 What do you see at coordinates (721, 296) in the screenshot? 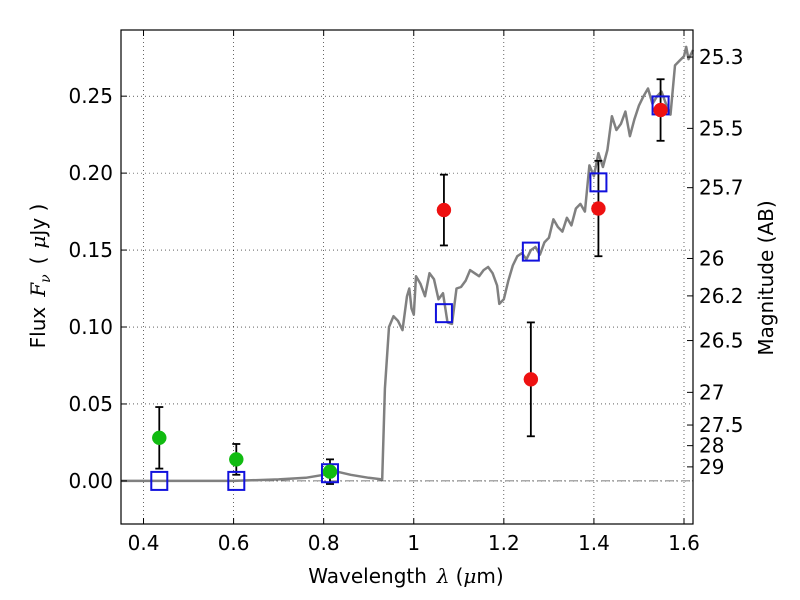
I see `mag-tick-label: 26.2` at bounding box center [721, 296].